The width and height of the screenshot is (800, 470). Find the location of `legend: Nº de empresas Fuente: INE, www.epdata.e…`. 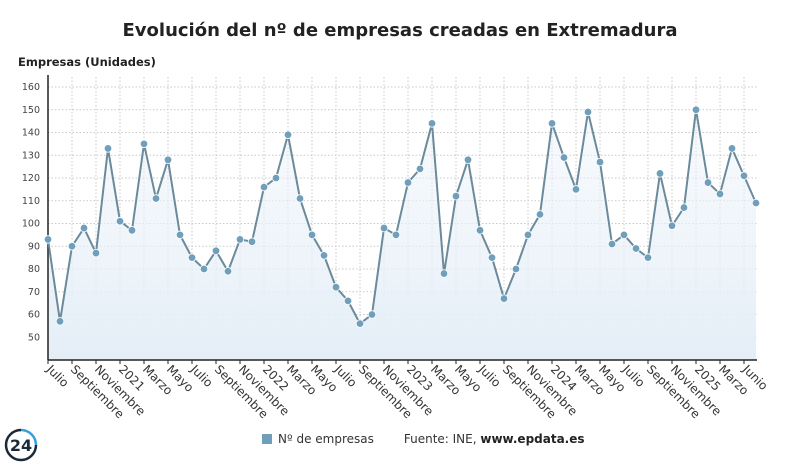

legend: Nº de empresas Fuente: INE, www.epdata.e… is located at coordinates (423, 439).